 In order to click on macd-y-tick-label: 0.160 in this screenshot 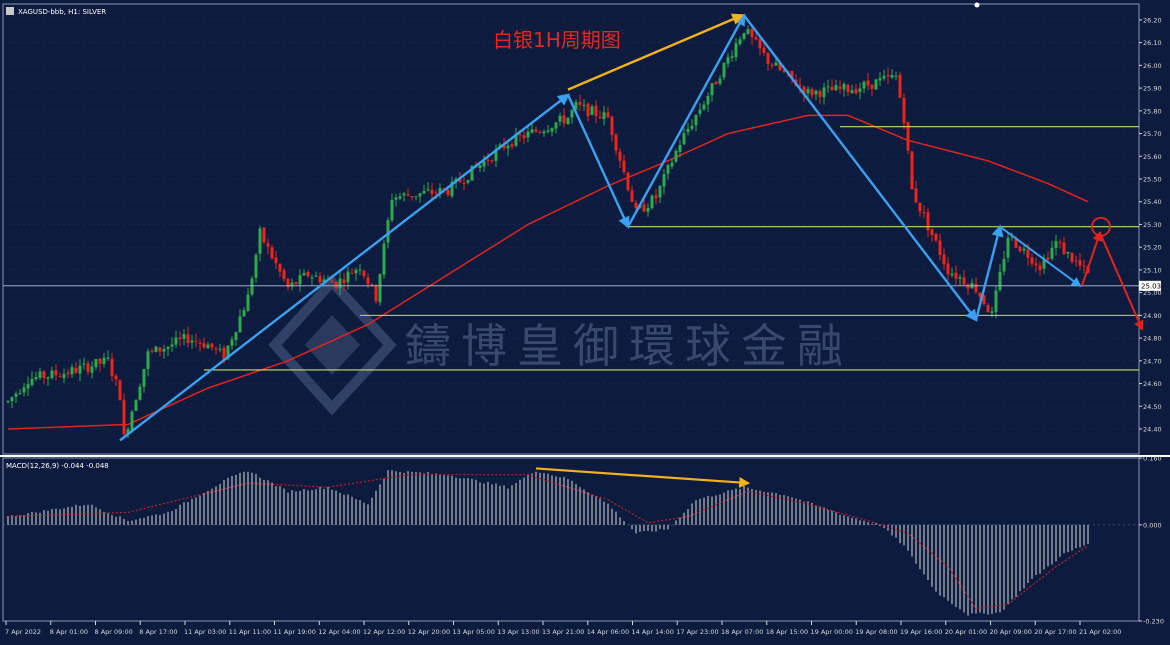, I will do `click(1152, 459)`.